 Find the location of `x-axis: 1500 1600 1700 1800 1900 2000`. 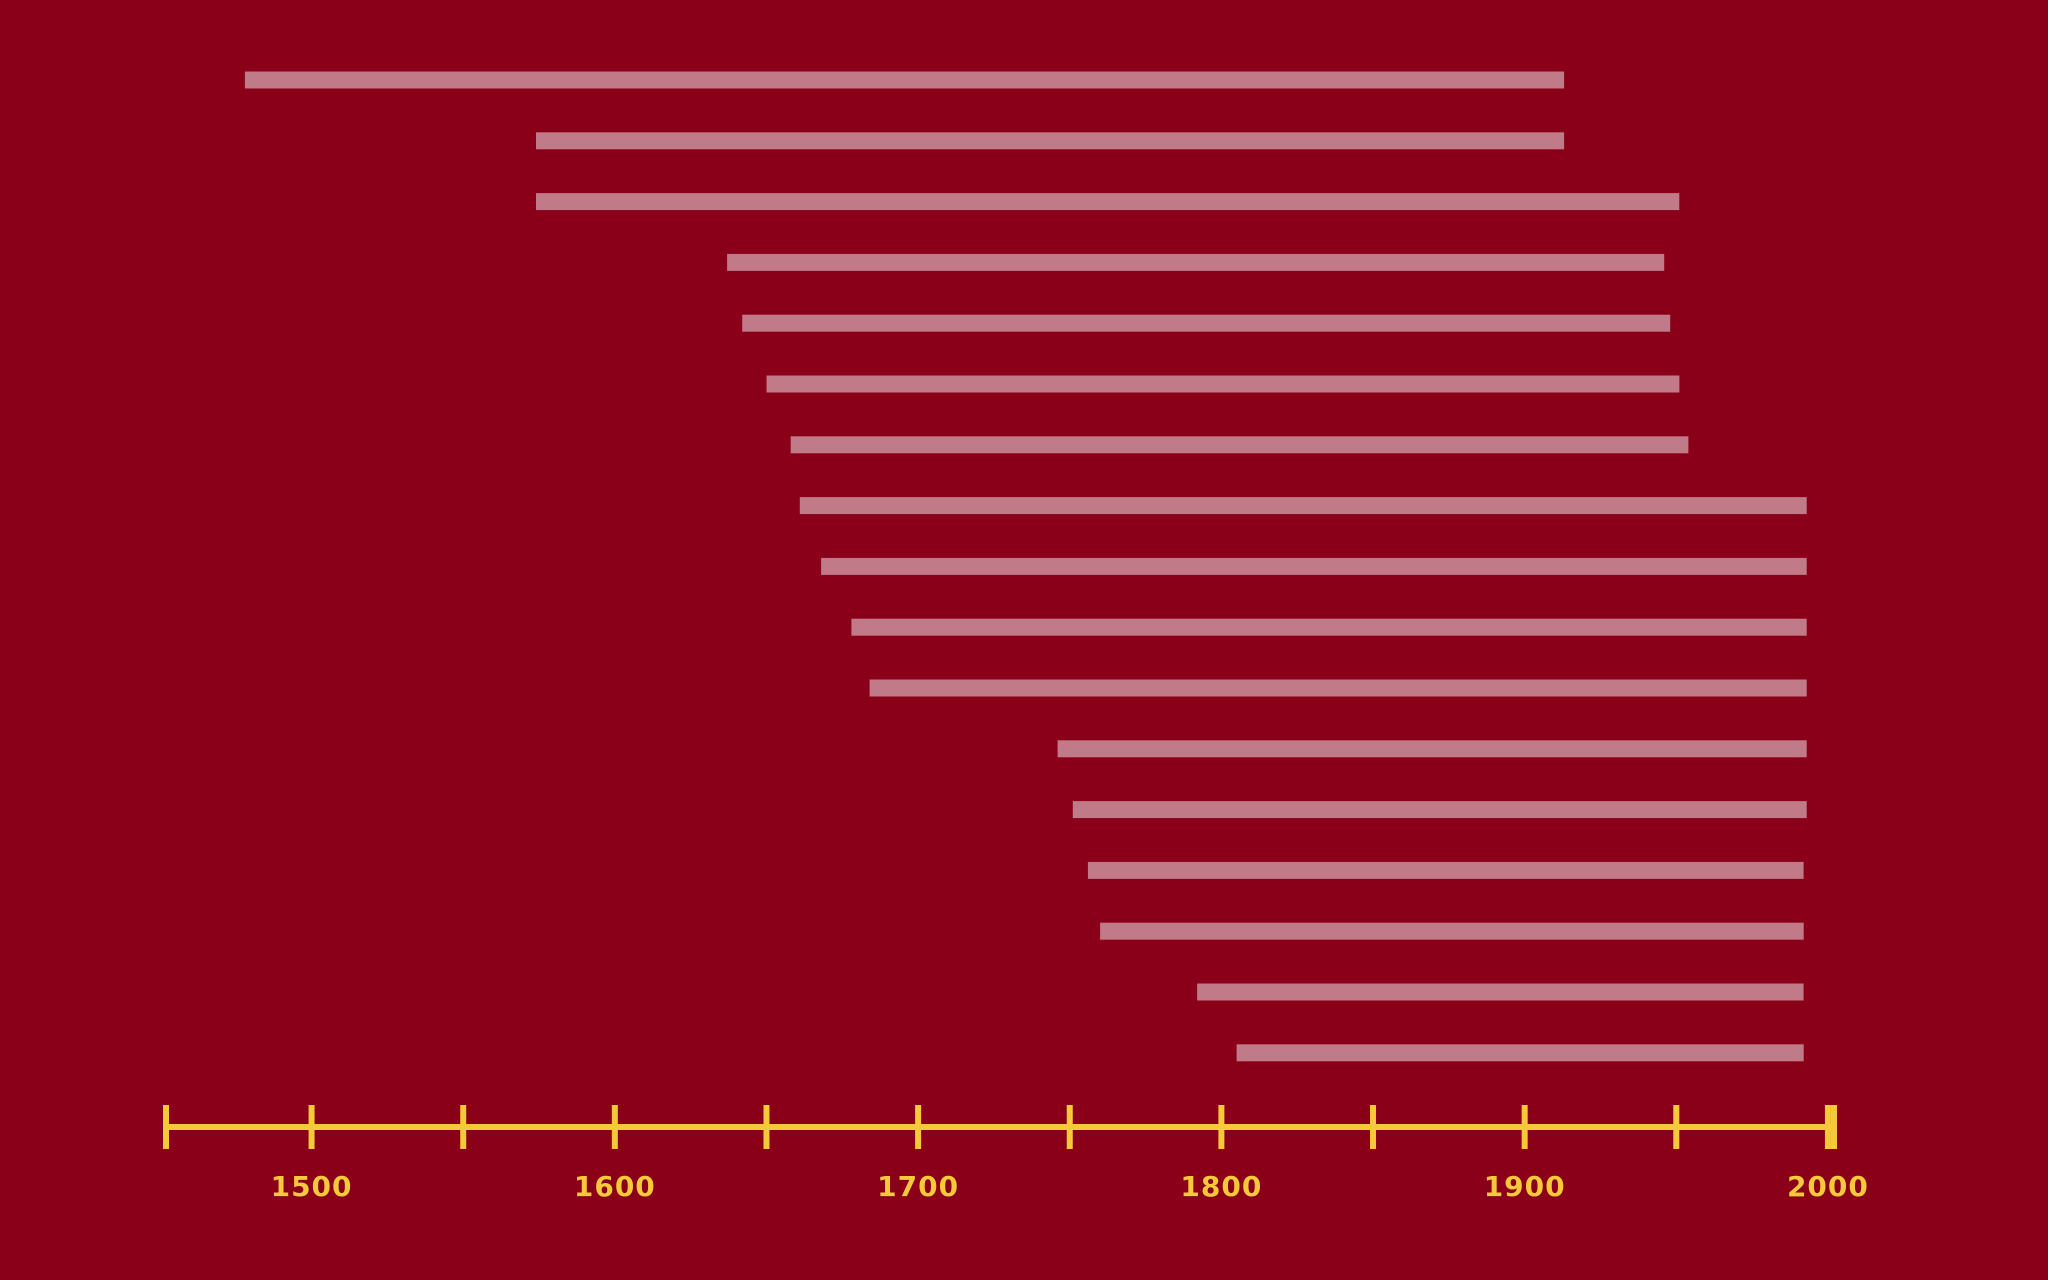

x-axis: 1500 1600 1700 1800 1900 2000 is located at coordinates (1016, 1154).